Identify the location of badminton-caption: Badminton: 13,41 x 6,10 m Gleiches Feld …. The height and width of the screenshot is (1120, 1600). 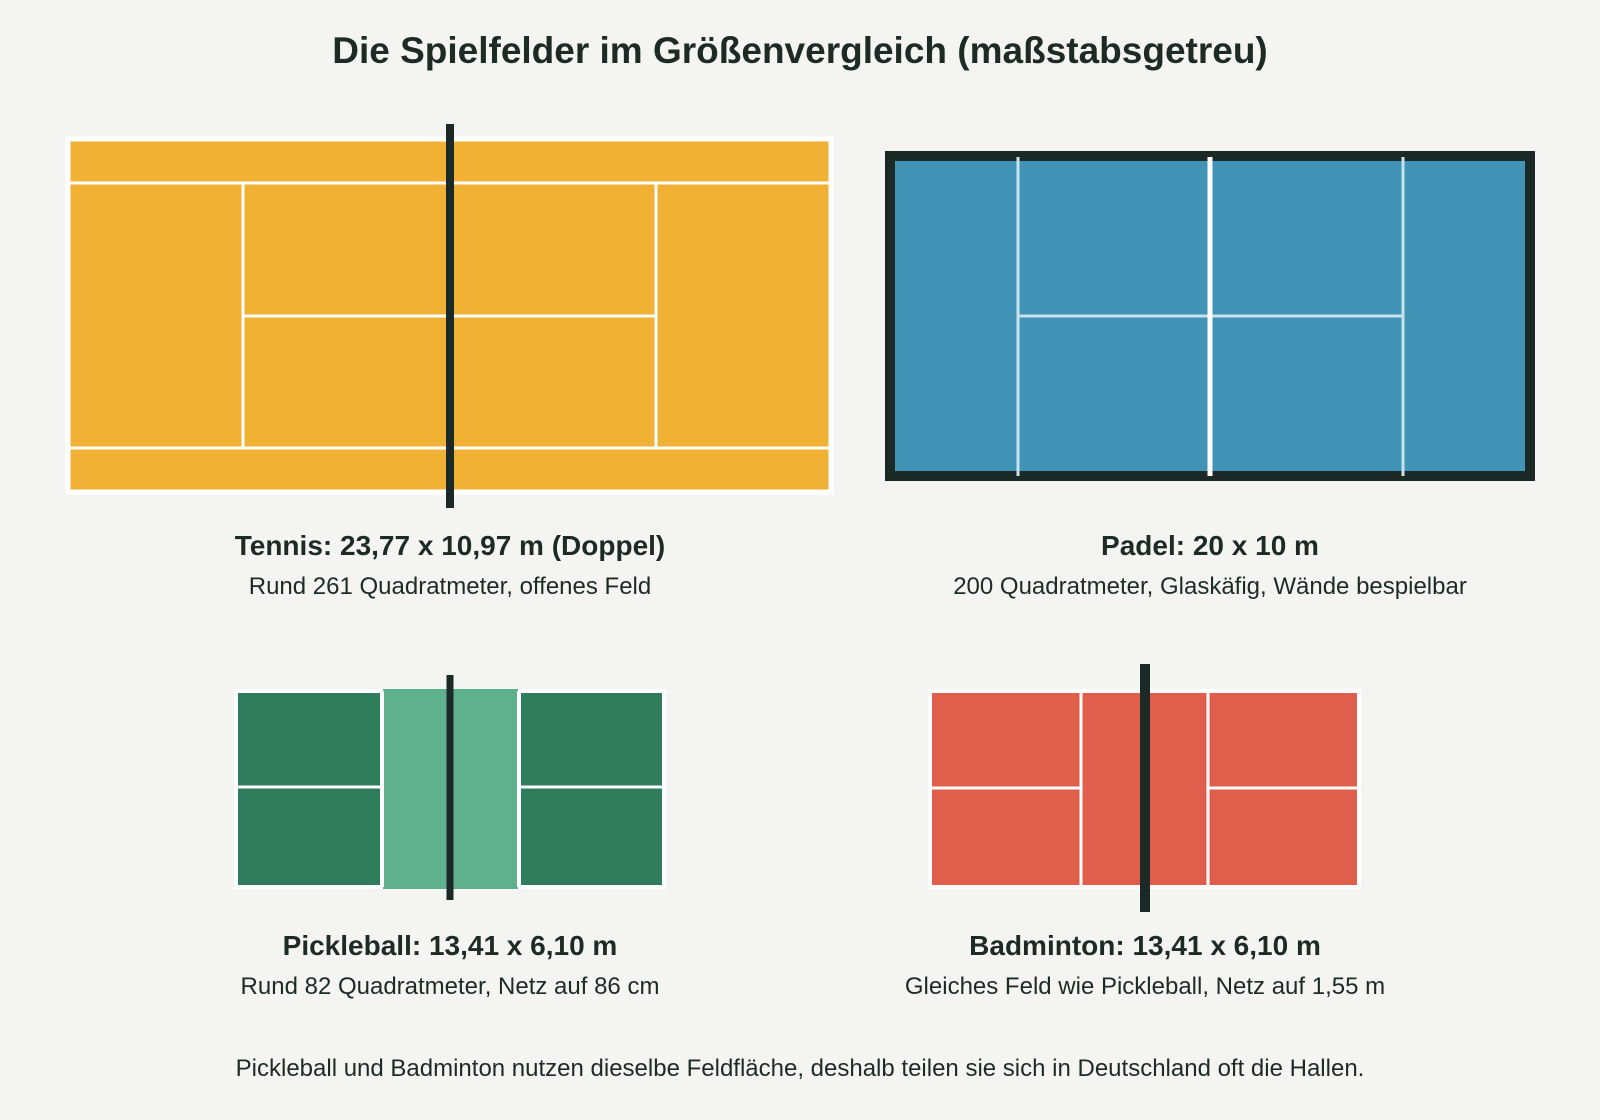
(1145, 965).